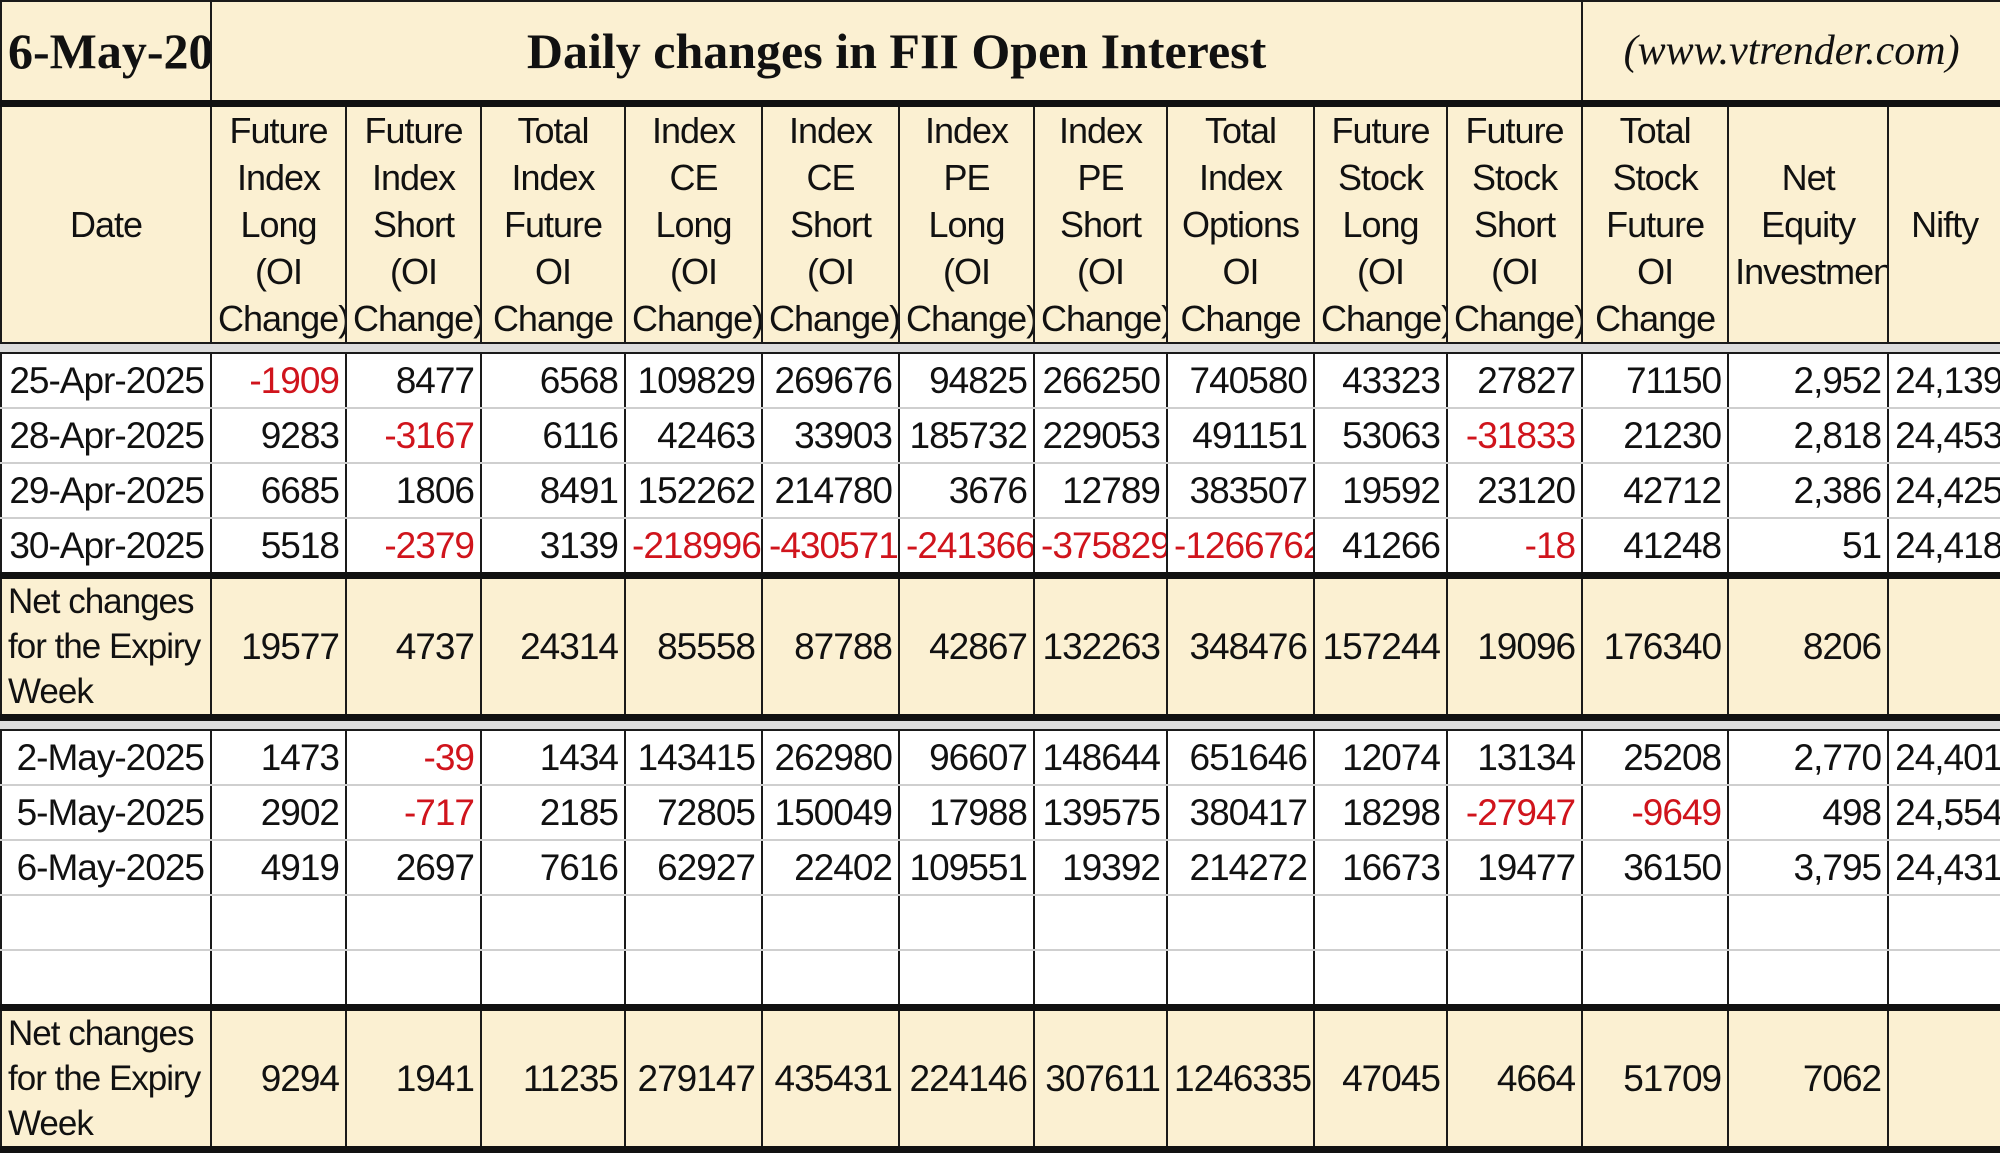 Image resolution: width=2000 pixels, height=1153 pixels. I want to click on value-cell: 33903, so click(830, 435).